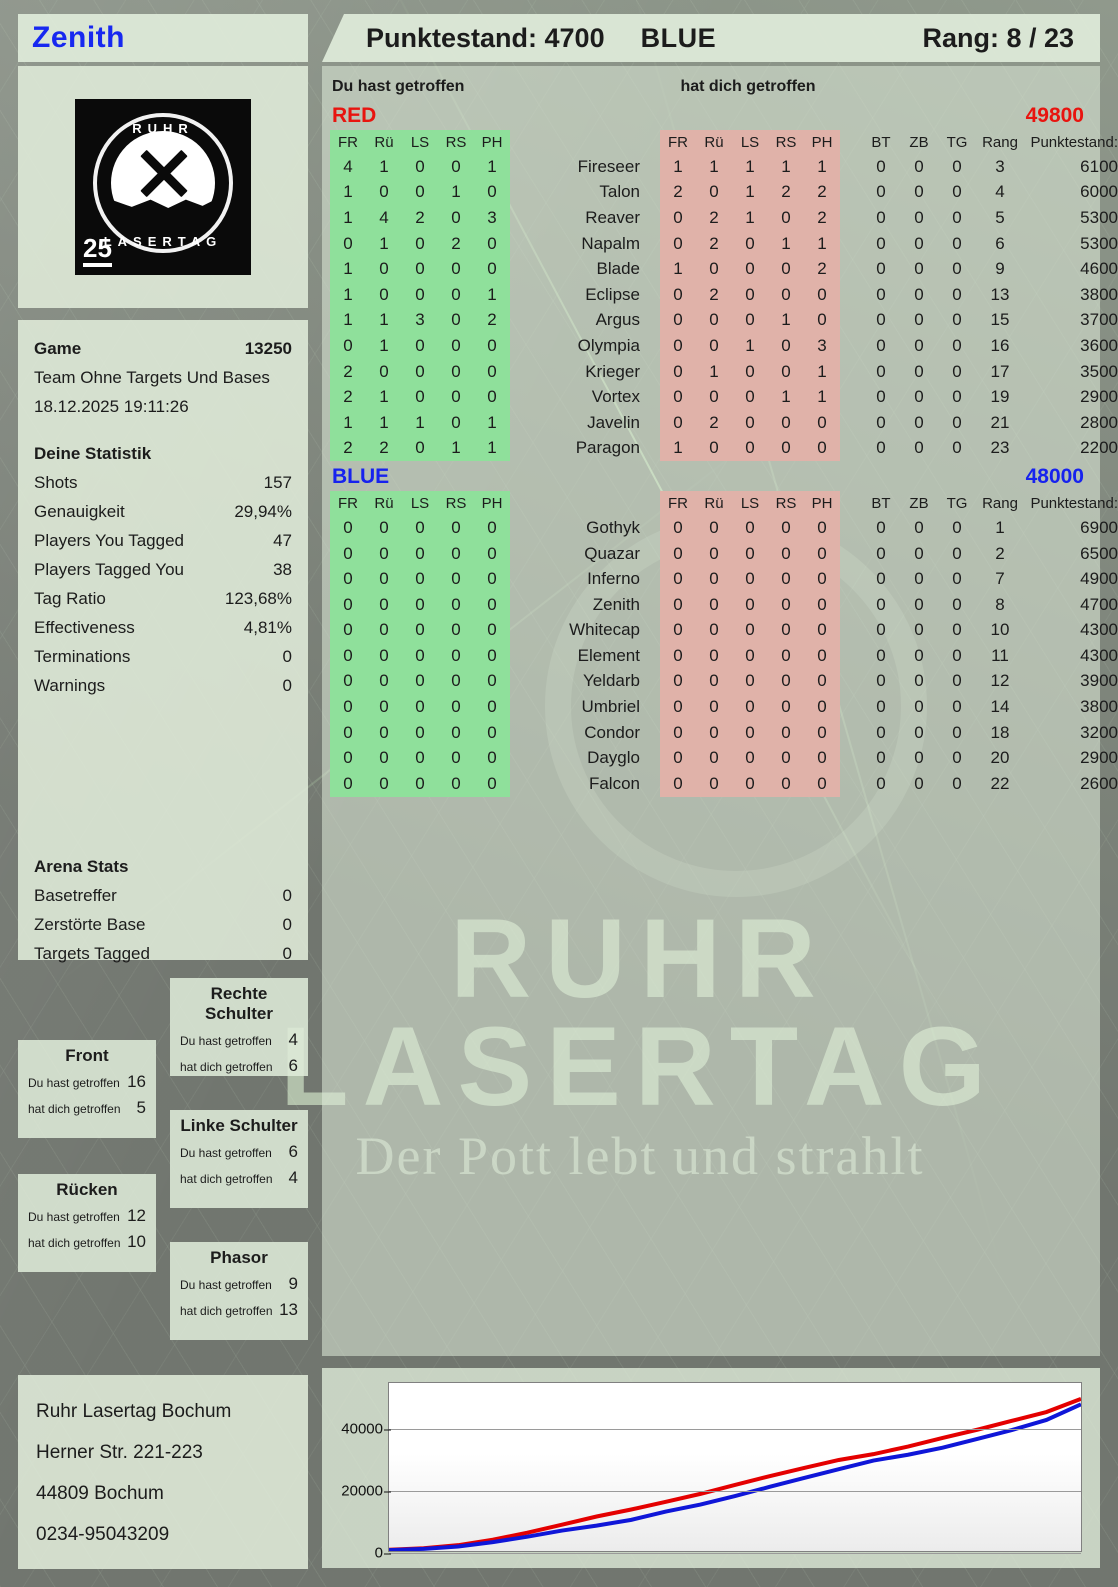  What do you see at coordinates (612, 294) in the screenshot?
I see `cell-player-name: Eclipse` at bounding box center [612, 294].